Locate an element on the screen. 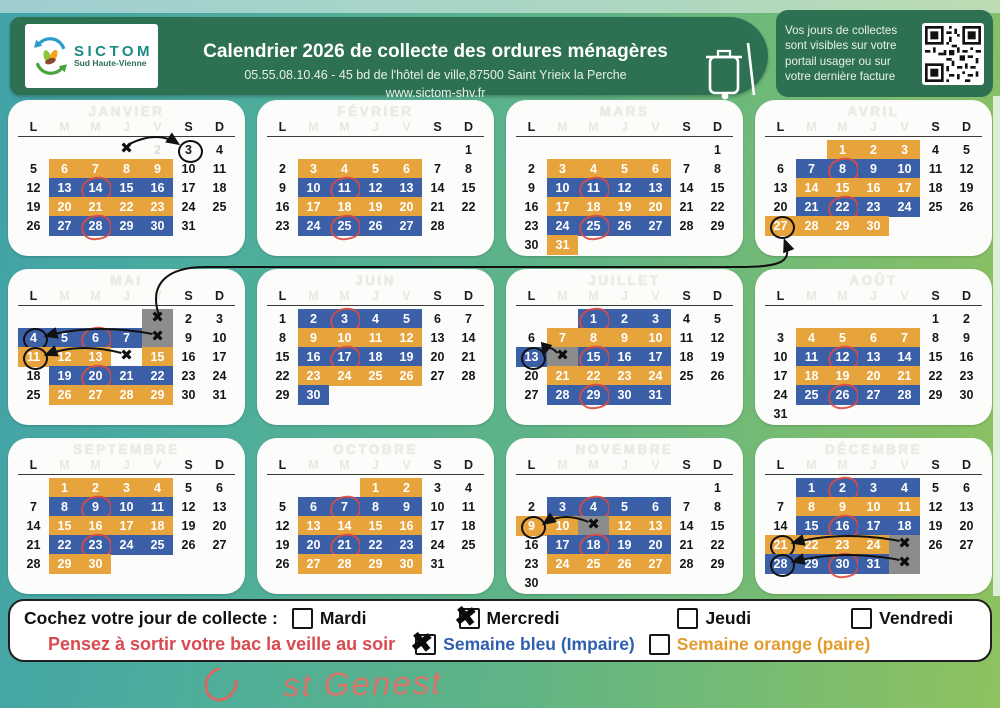 The height and width of the screenshot is (708, 1000). day-cell: 14 is located at coordinates (344, 526).